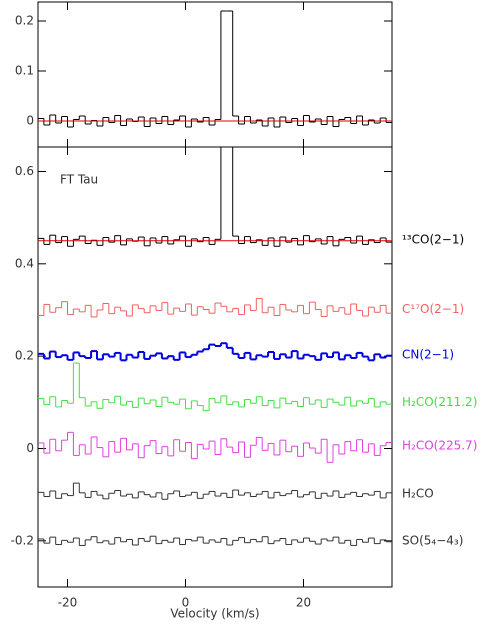 This screenshot has width=484, height=627. Describe the element at coordinates (79, 180) in the screenshot. I see `annotation: FT Tau` at that location.